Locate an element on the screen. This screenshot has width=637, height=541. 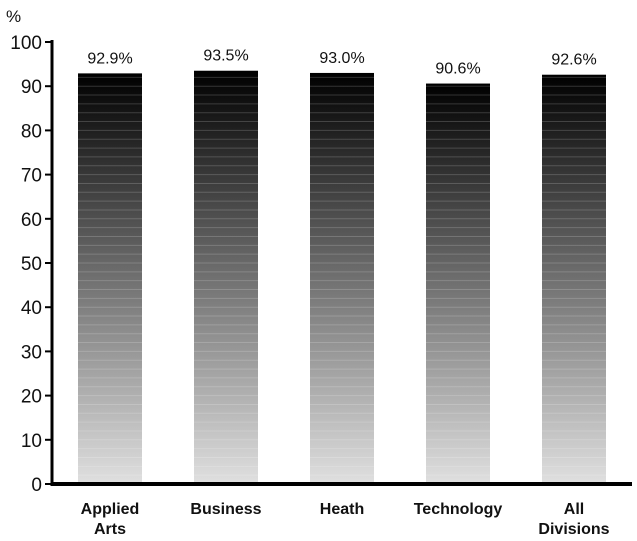
data-label: 92.9% is located at coordinates (109, 58).